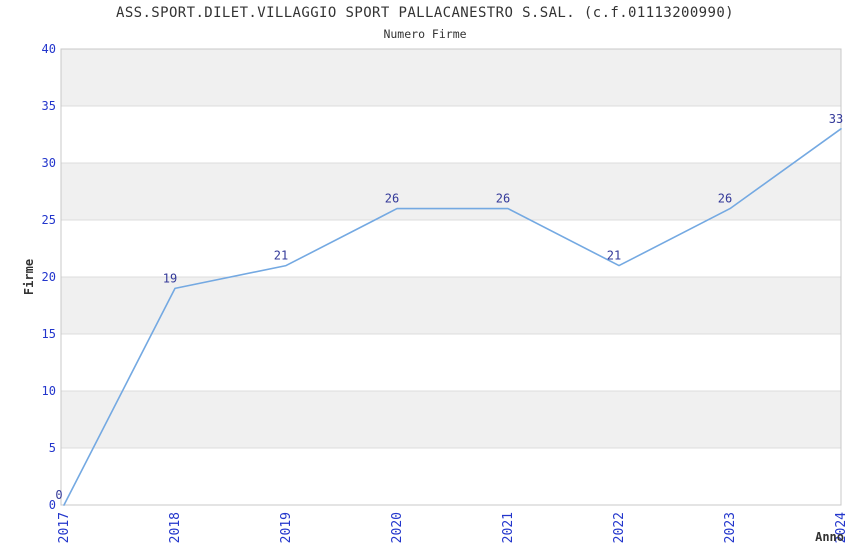  I want to click on y-tick-label: 40, so click(49, 49).